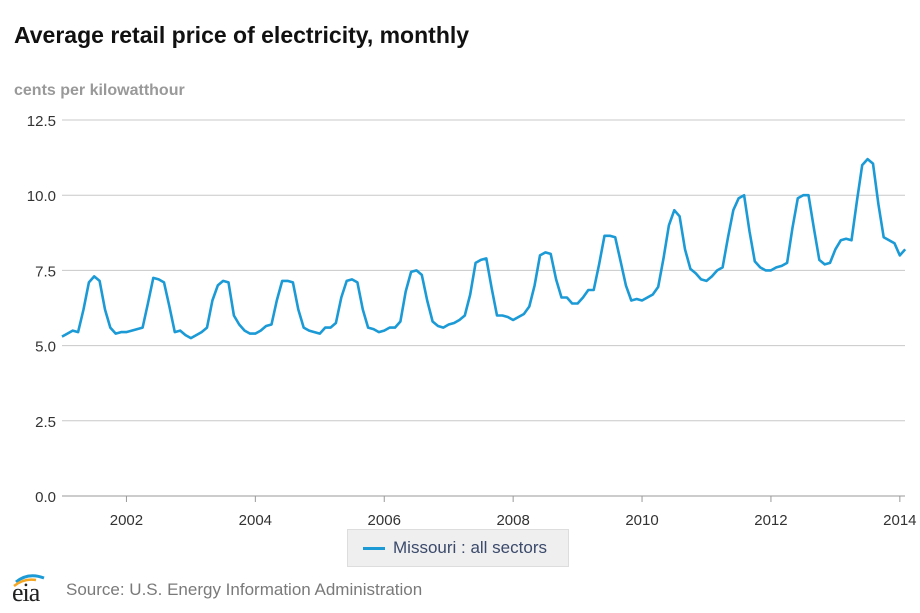 Image resolution: width=920 pixels, height=613 pixels. What do you see at coordinates (45, 347) in the screenshot?
I see `y-tick-label: 5.0` at bounding box center [45, 347].